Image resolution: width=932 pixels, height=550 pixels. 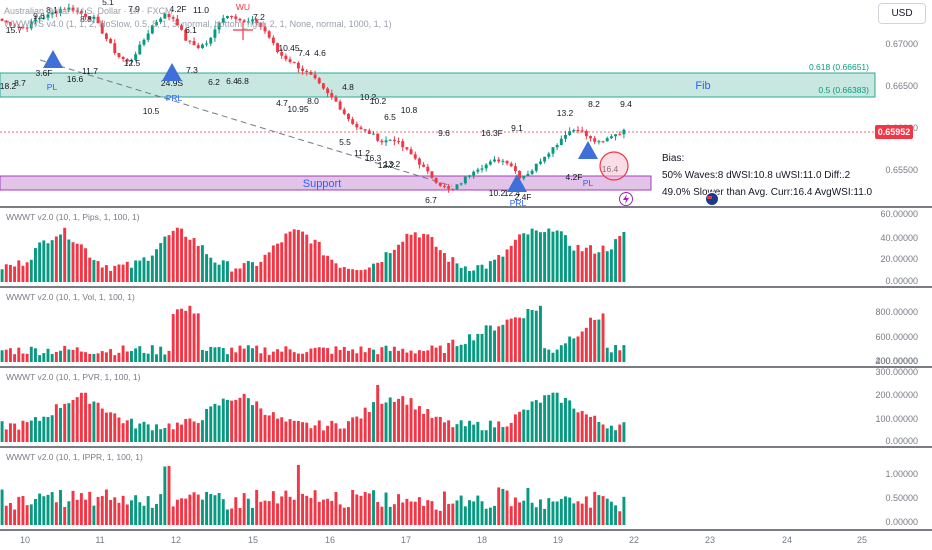 What do you see at coordinates (862, 540) in the screenshot?
I see `time-tick: 25` at bounding box center [862, 540].